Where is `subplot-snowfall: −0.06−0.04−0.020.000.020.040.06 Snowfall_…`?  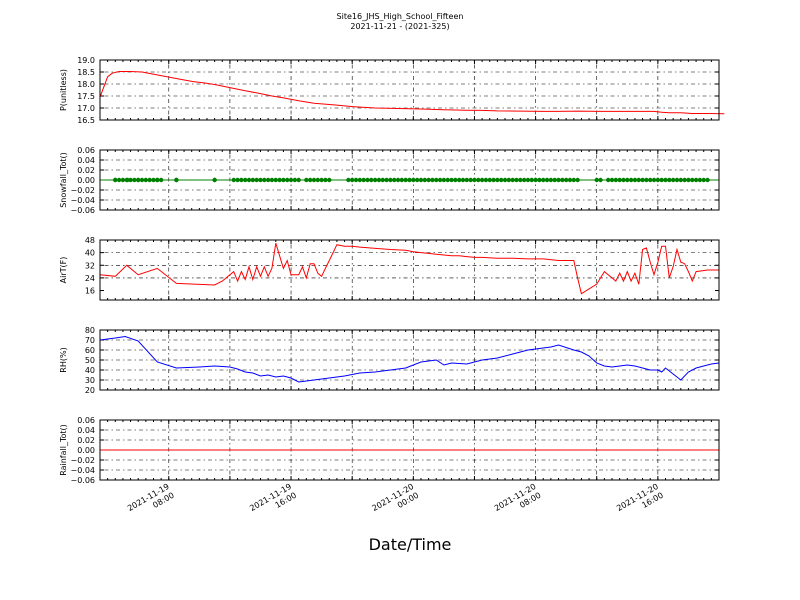 subplot-snowfall: −0.06−0.04−0.020.000.020.040.06 Snowfall_… is located at coordinates (389, 180).